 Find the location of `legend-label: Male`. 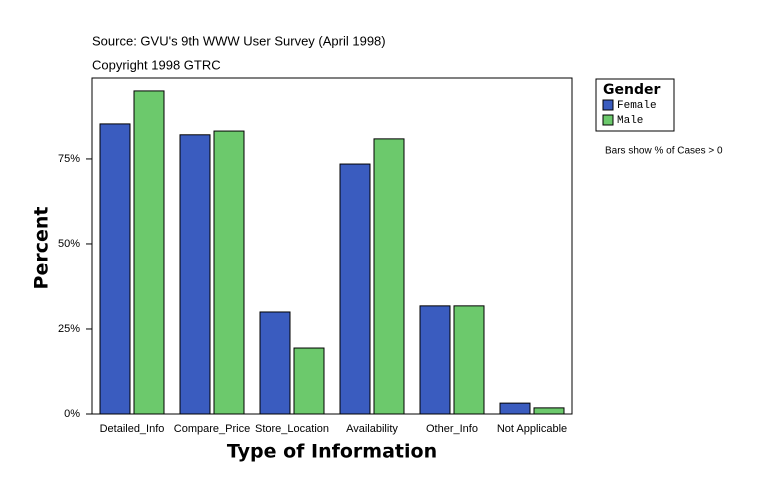

legend-label: Male is located at coordinates (630, 121).